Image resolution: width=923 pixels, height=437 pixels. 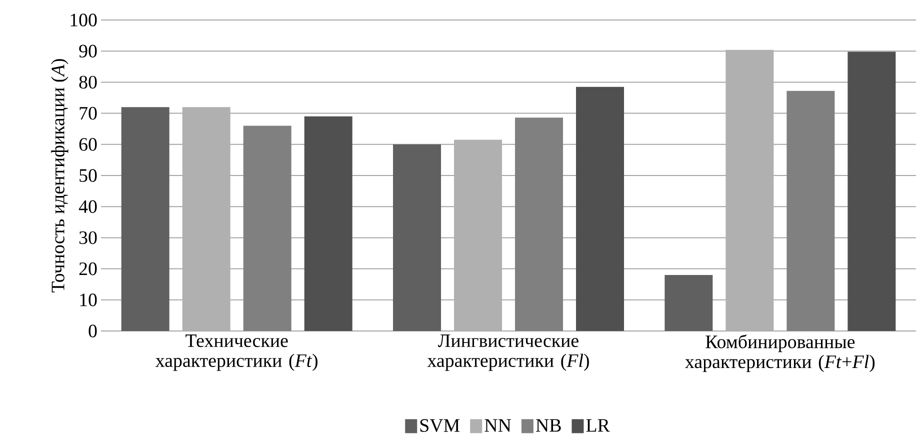 I want to click on y-tick-label: 80, so click(x=88, y=82).